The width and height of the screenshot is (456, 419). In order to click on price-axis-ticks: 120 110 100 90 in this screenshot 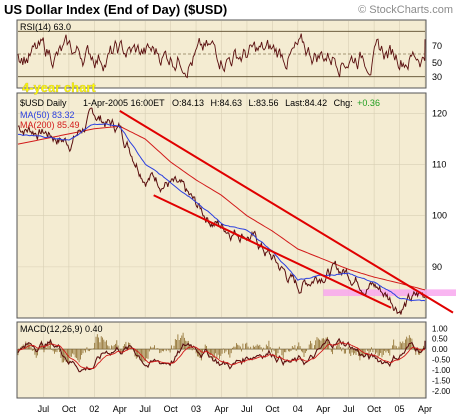, I will do `click(439, 189)`.